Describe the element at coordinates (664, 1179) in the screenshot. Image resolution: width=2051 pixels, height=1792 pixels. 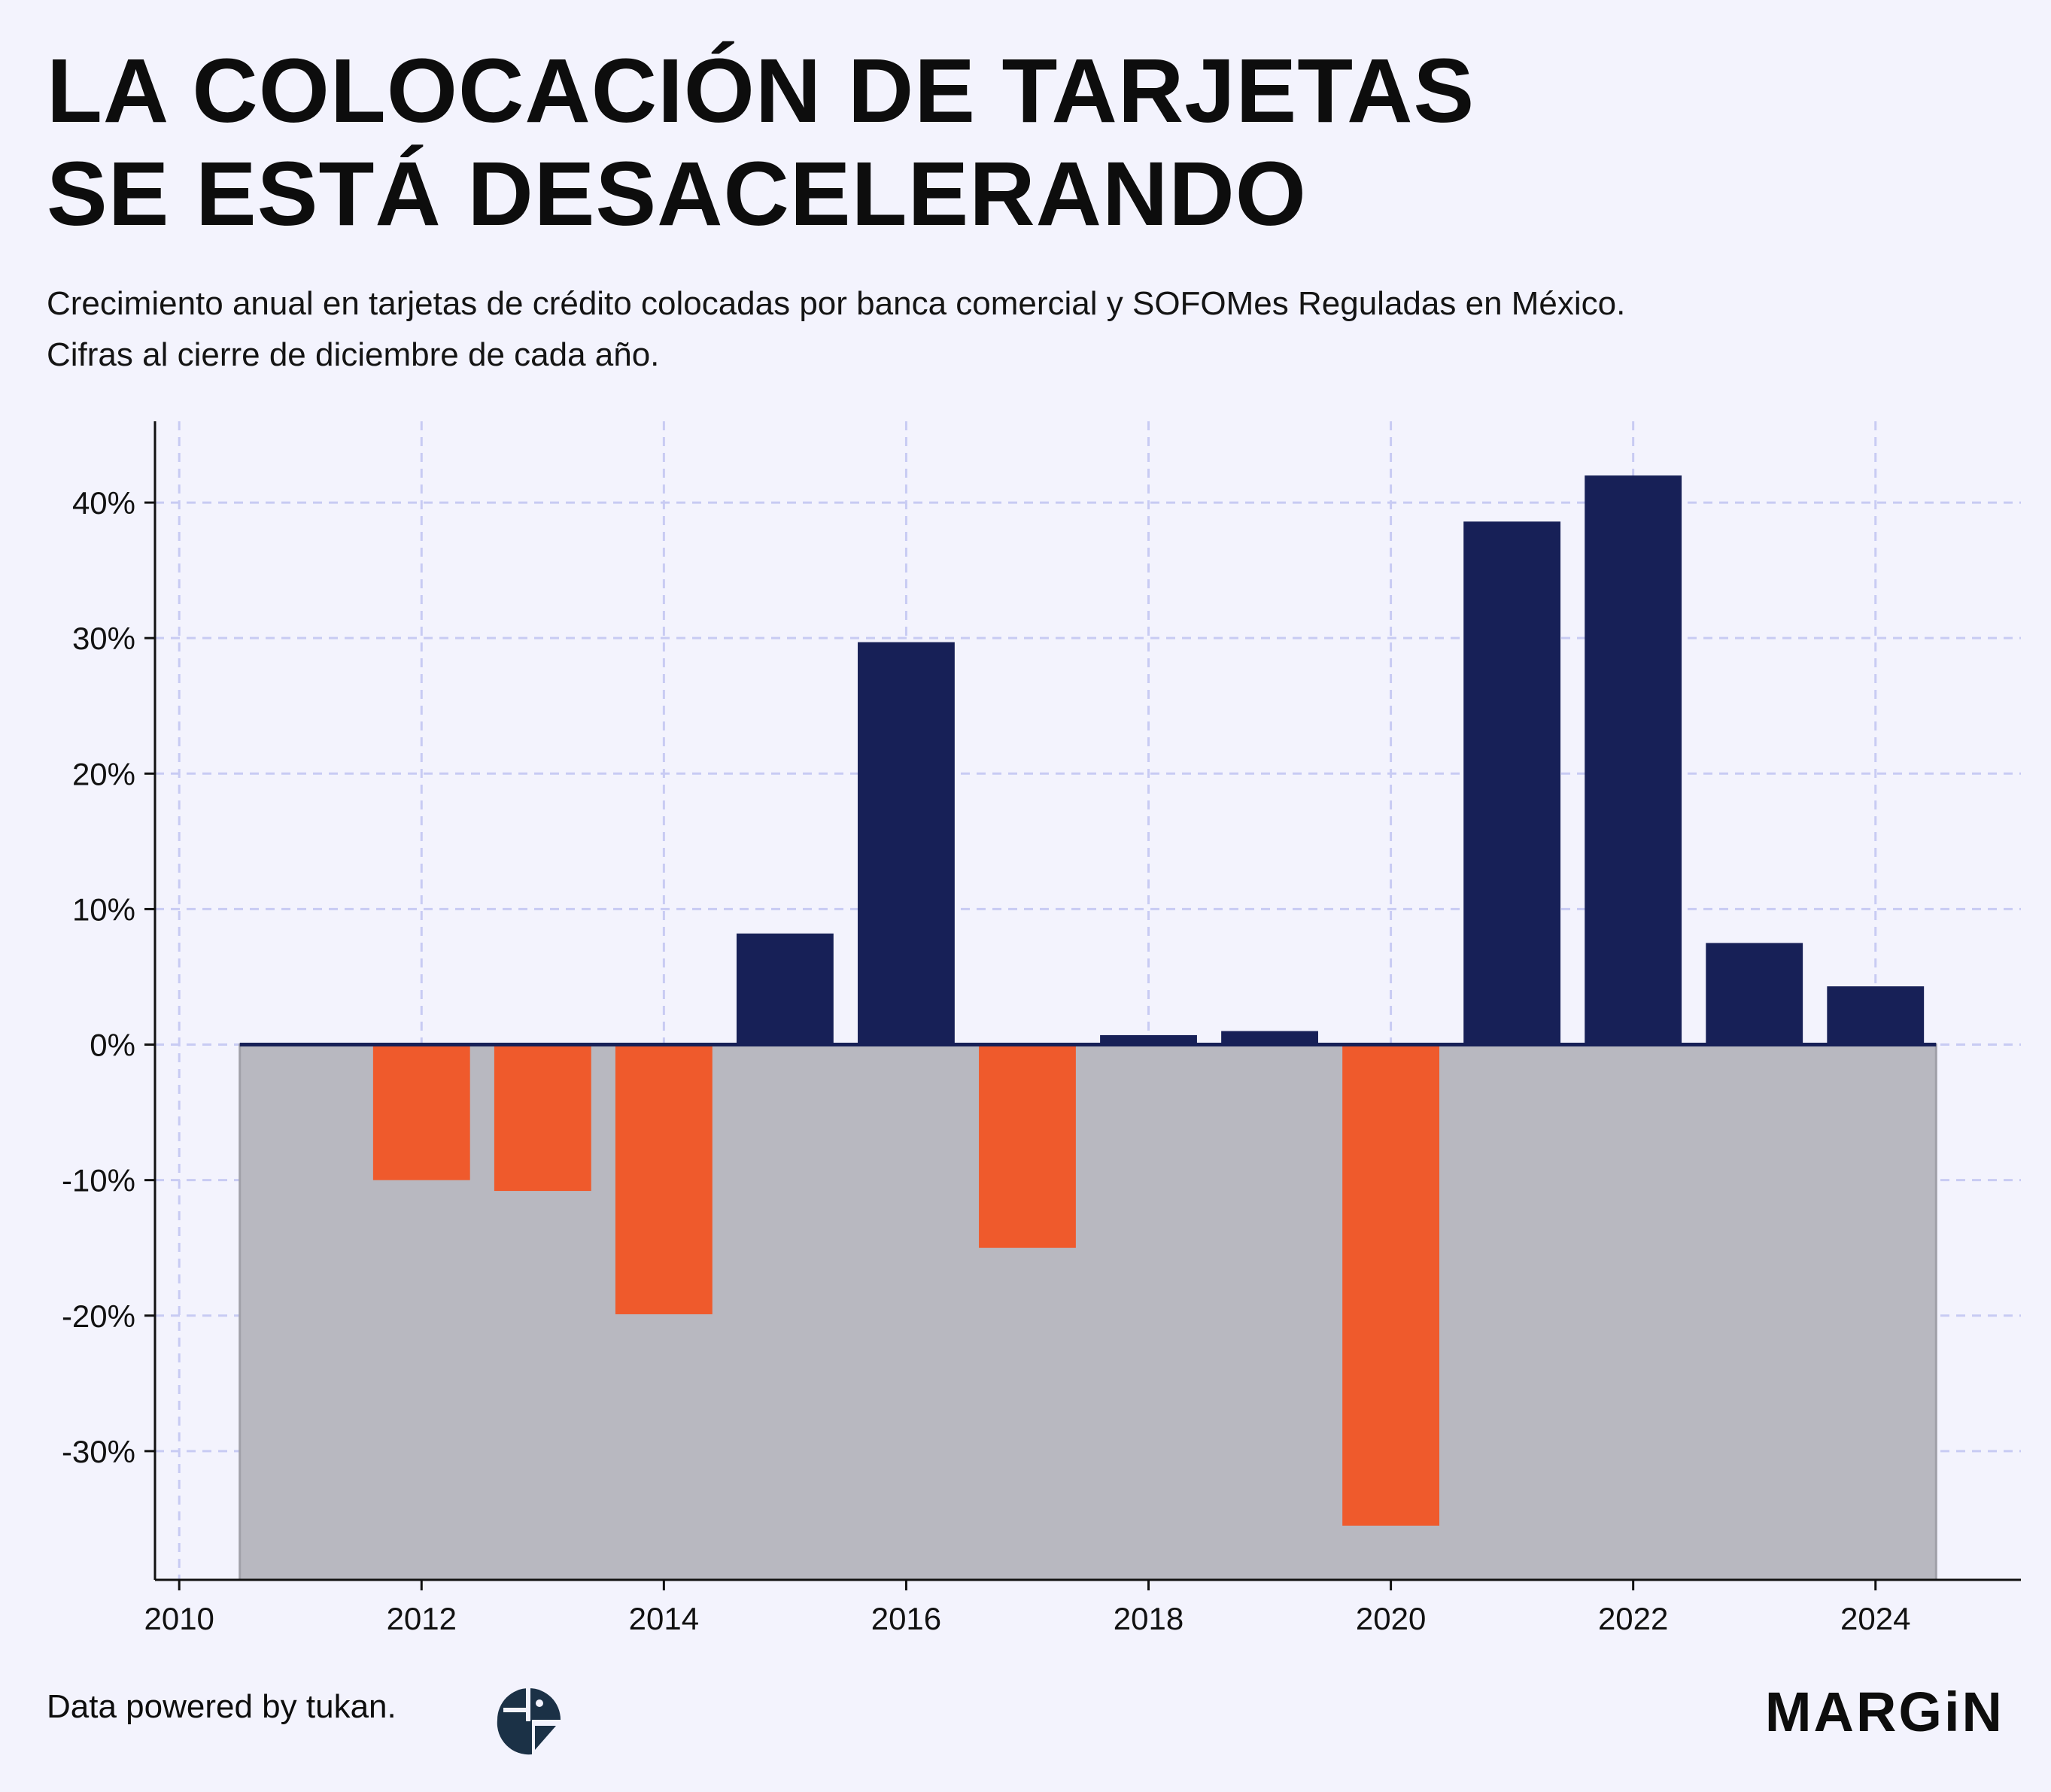
I see `bar-2014` at that location.